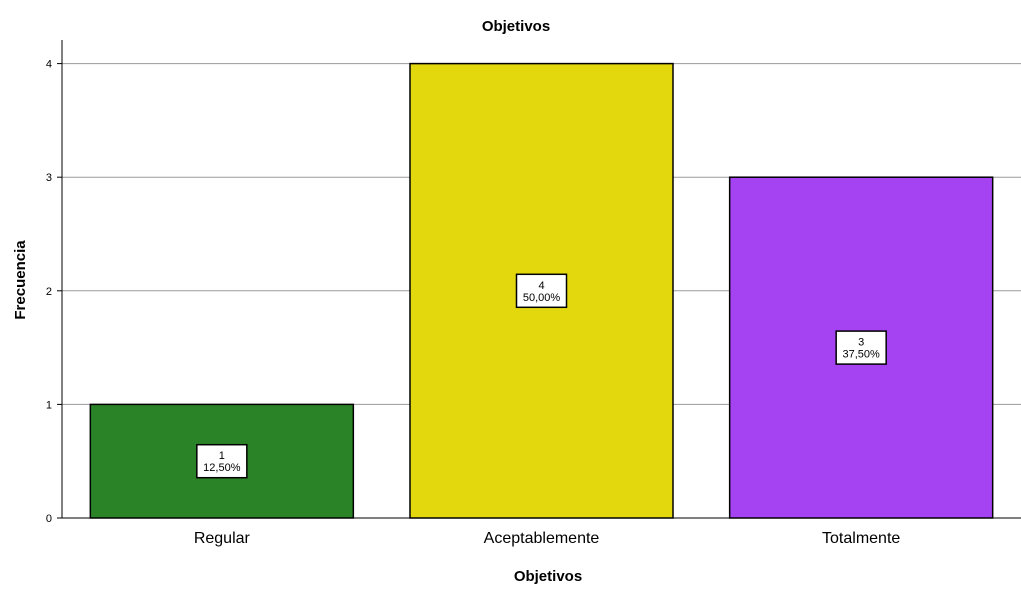 The image size is (1021, 589). Describe the element at coordinates (542, 538) in the screenshot. I see `x-tick-label: Aceptablemente` at that location.